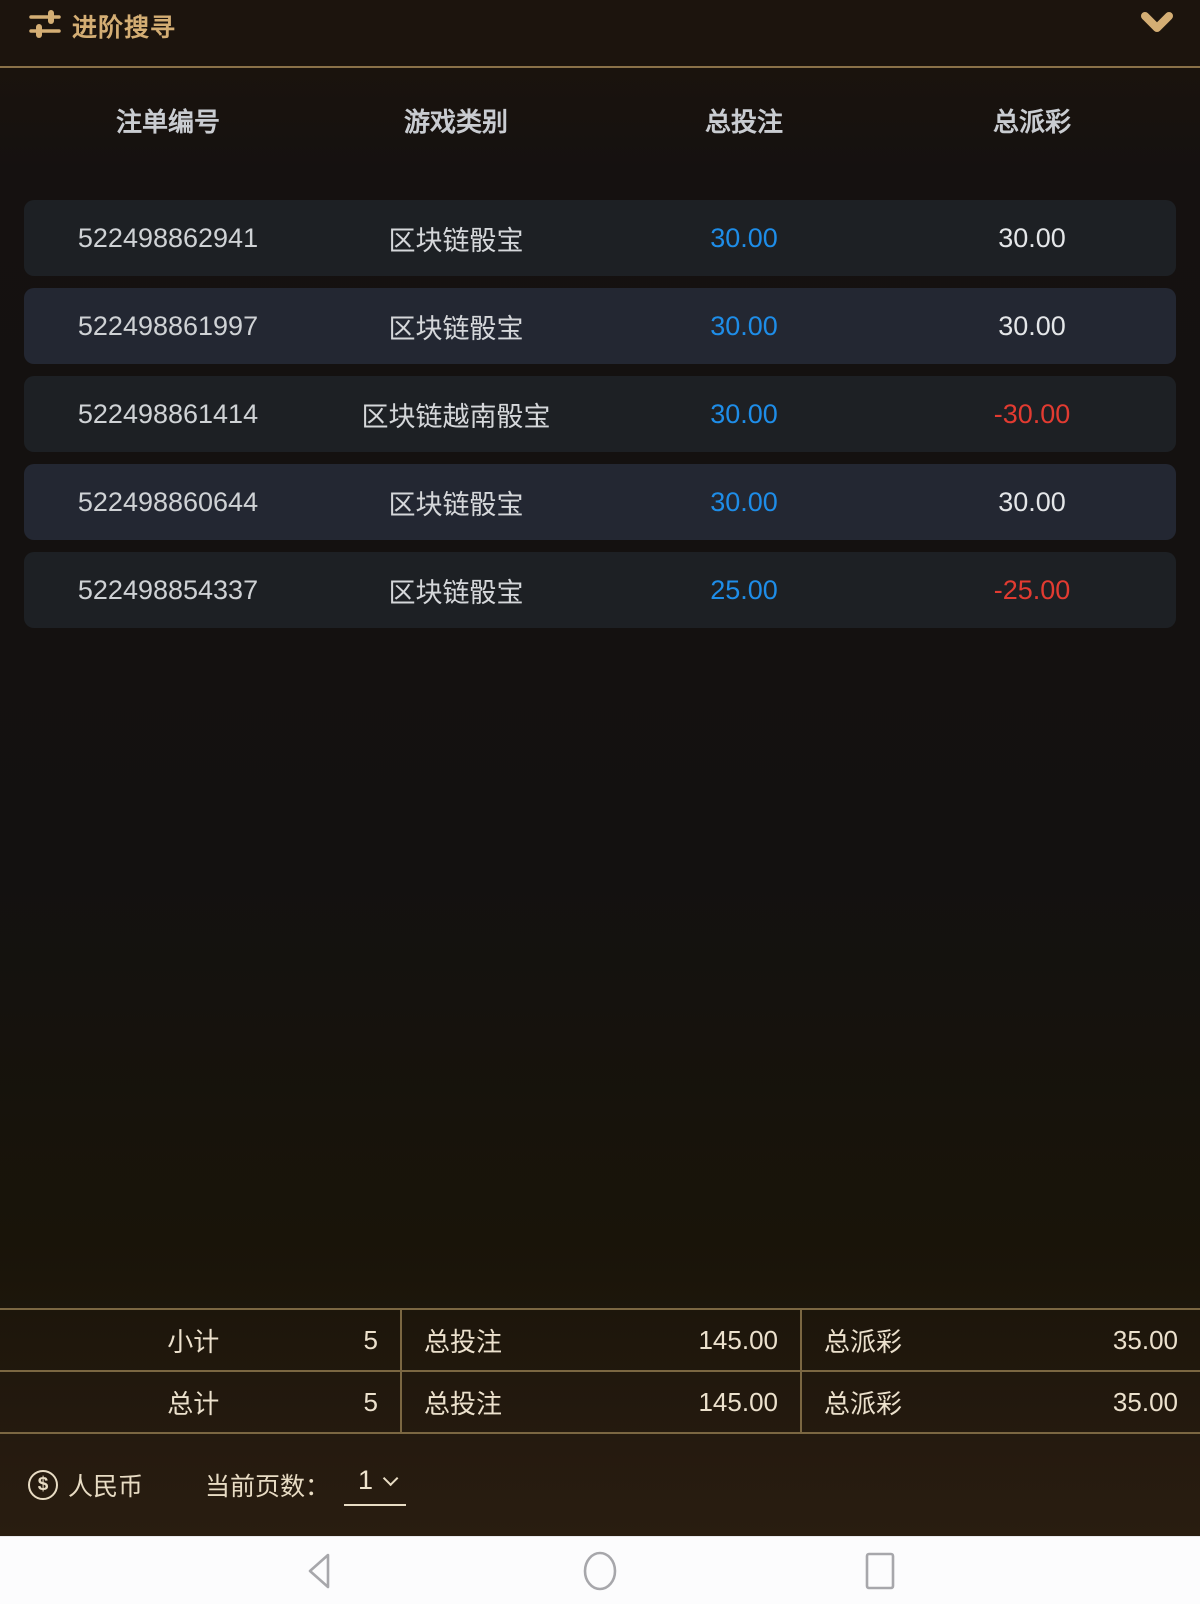 This screenshot has width=1200, height=1604. I want to click on column-header-total-payout: 总派彩, so click(1031, 121).